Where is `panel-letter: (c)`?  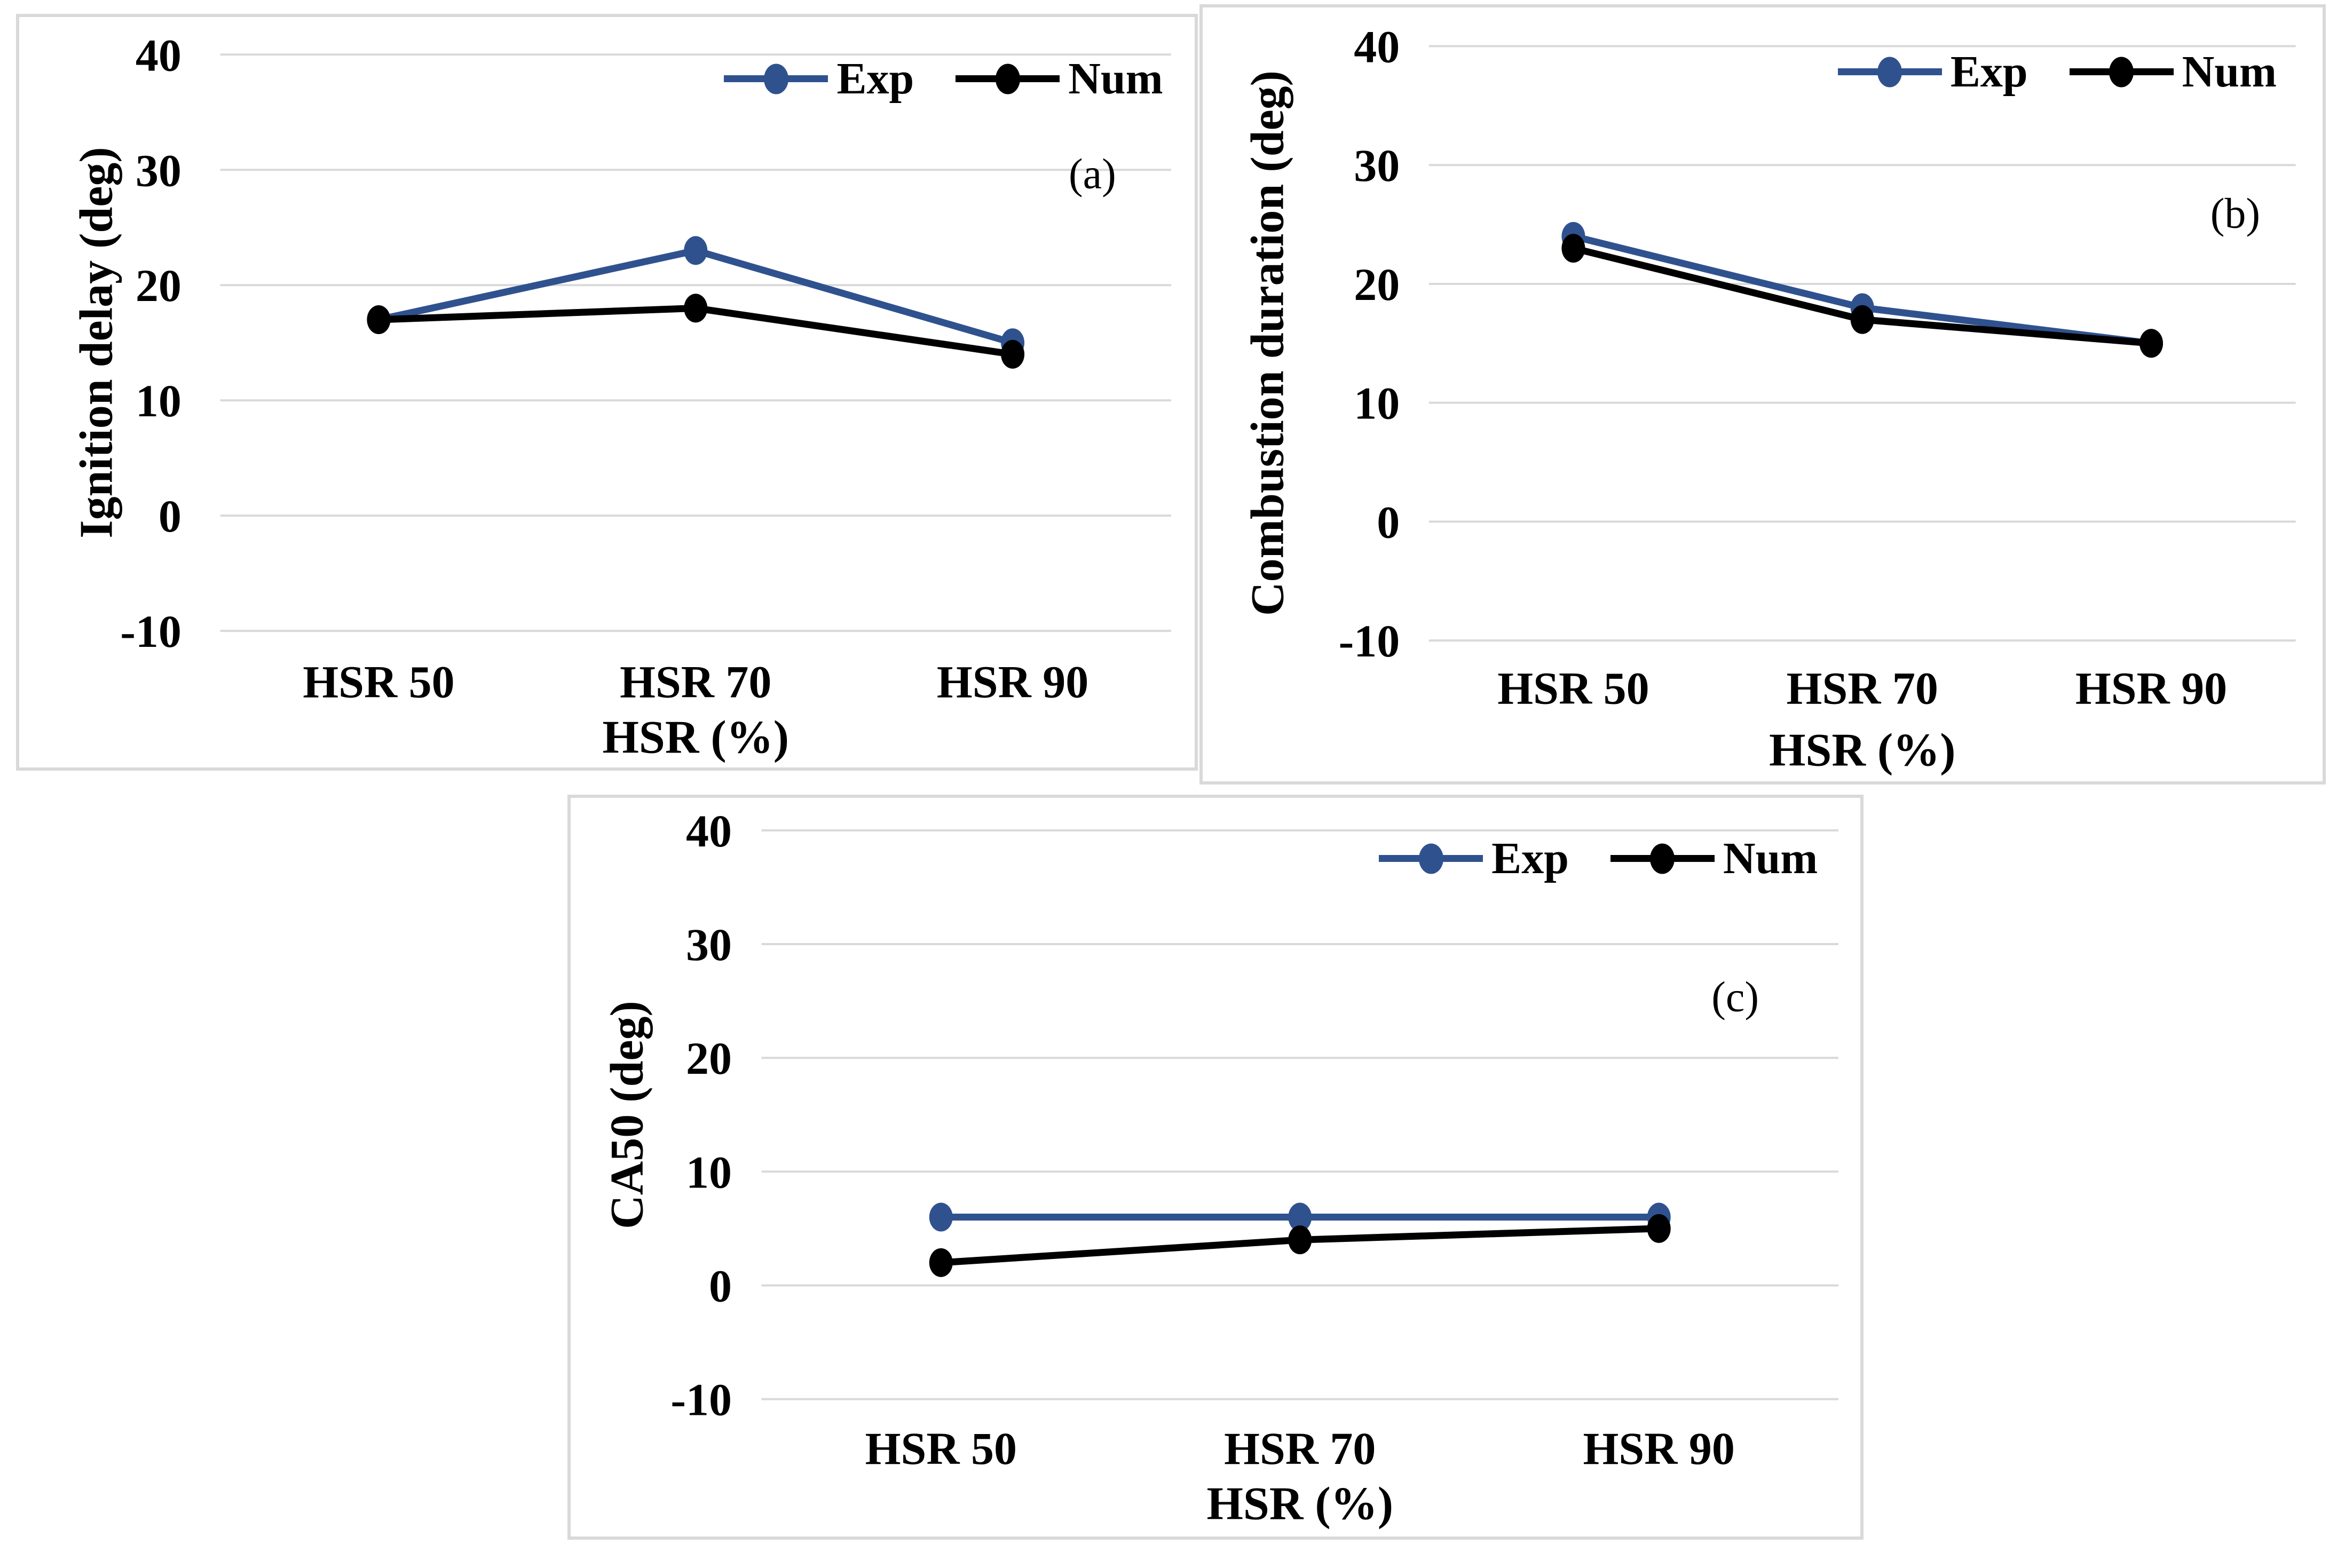
panel-letter: (c) is located at coordinates (1735, 997).